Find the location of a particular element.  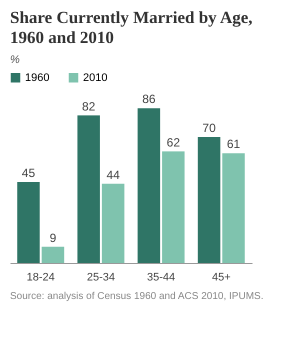

data-label: 86 is located at coordinates (149, 99).